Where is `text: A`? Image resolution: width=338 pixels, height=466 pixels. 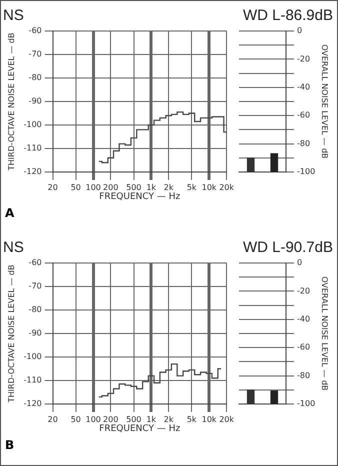 text: A is located at coordinates (9, 213).